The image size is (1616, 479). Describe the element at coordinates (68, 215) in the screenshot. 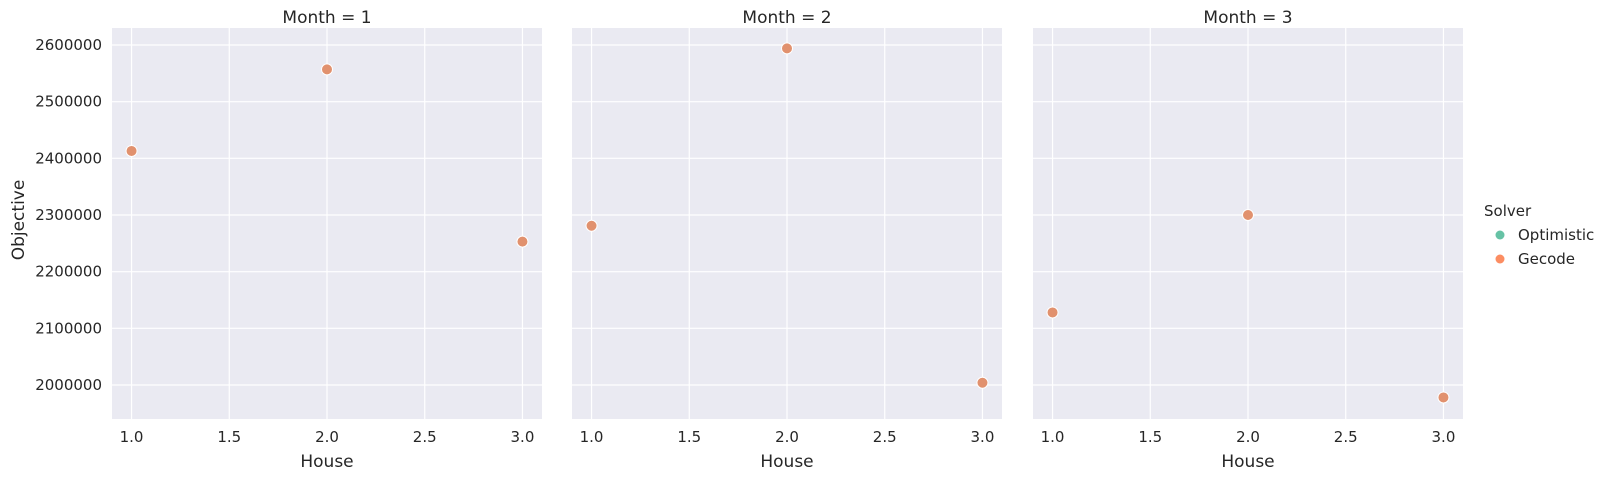

I see `y-tick-label: 2300000` at that location.